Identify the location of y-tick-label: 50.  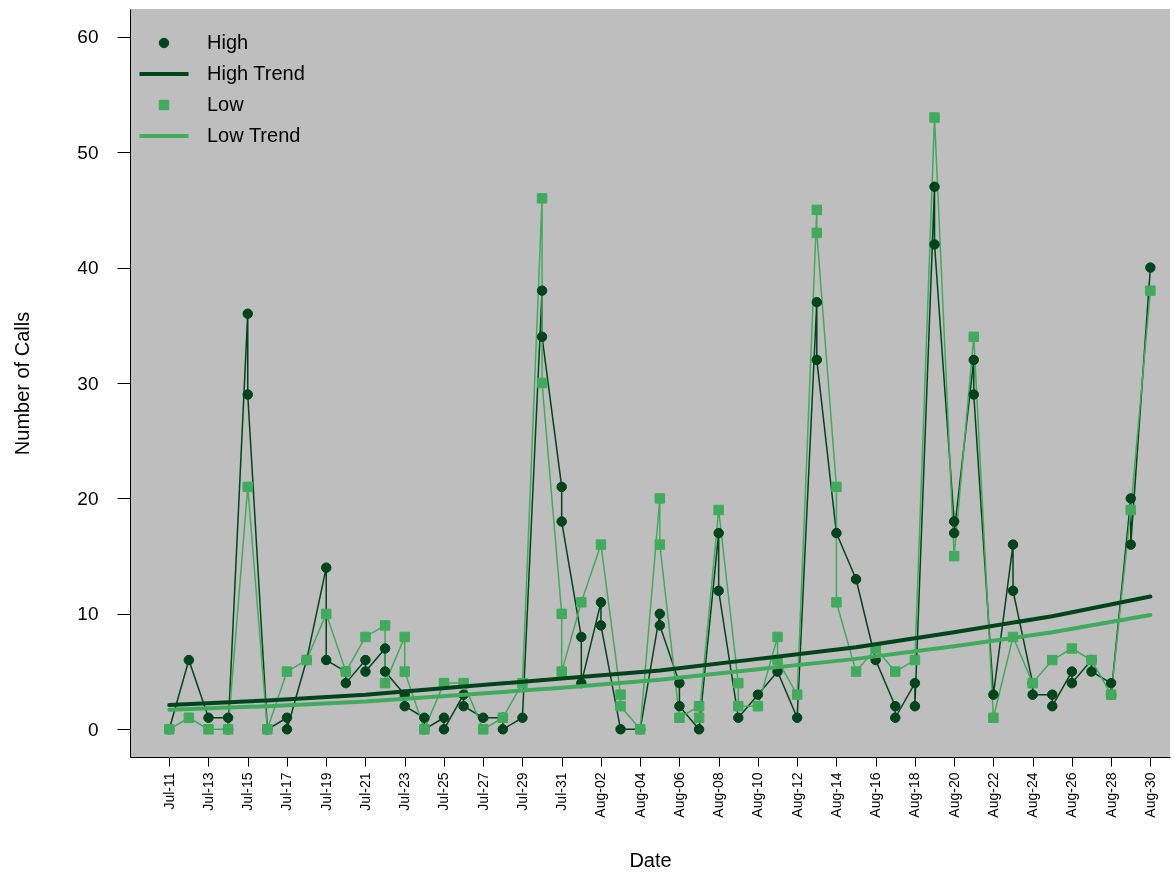
(88, 152).